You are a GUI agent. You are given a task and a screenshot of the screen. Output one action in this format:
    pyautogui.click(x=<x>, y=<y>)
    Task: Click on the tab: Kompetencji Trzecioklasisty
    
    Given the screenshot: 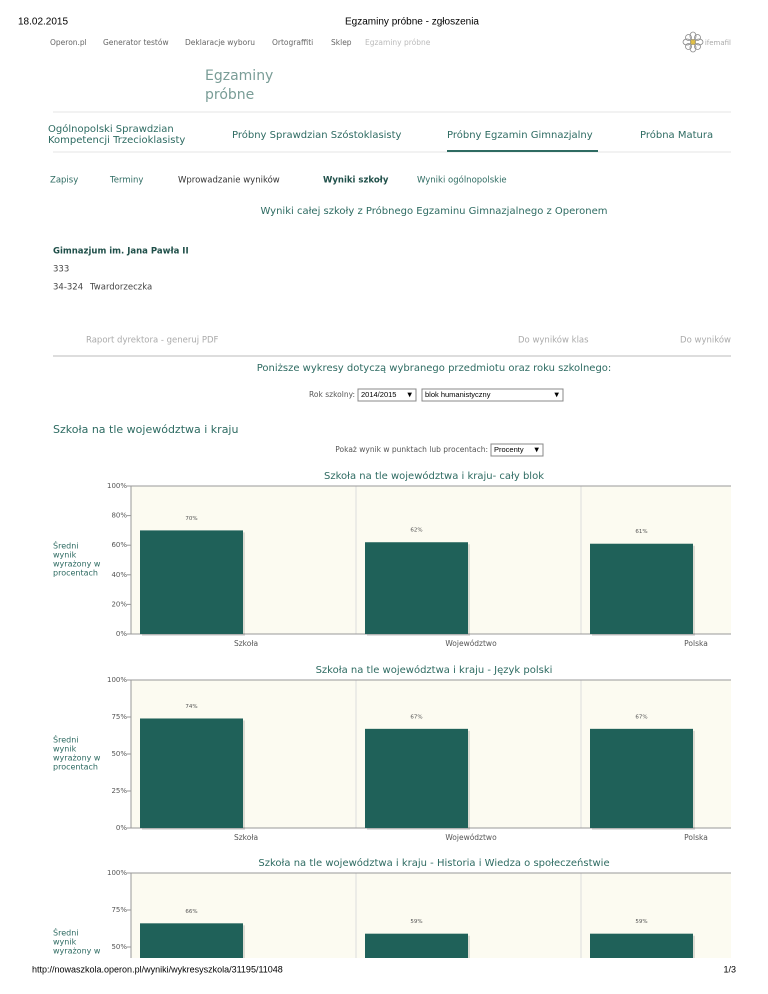 What is the action you would take?
    pyautogui.click(x=116, y=140)
    